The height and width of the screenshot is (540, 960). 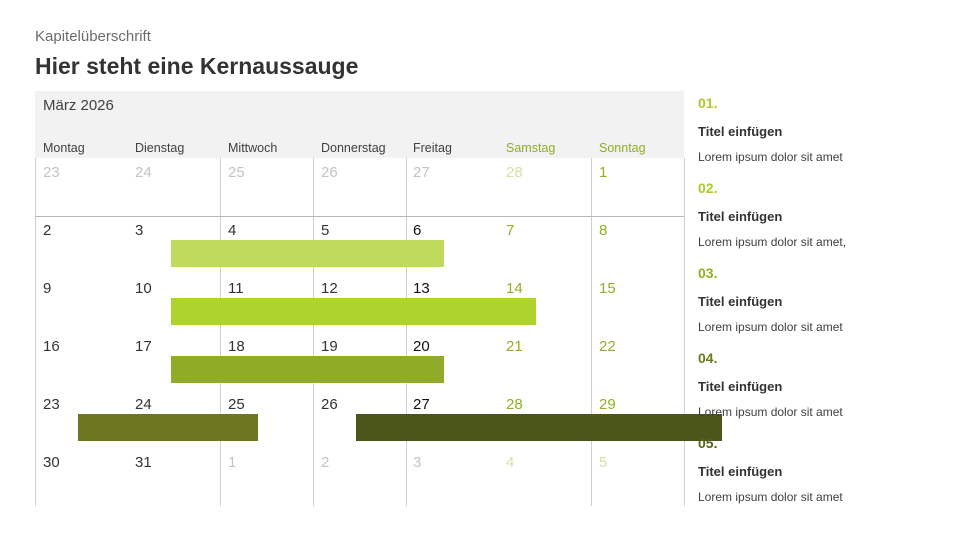 I want to click on calendar-day: 22, so click(x=607, y=346).